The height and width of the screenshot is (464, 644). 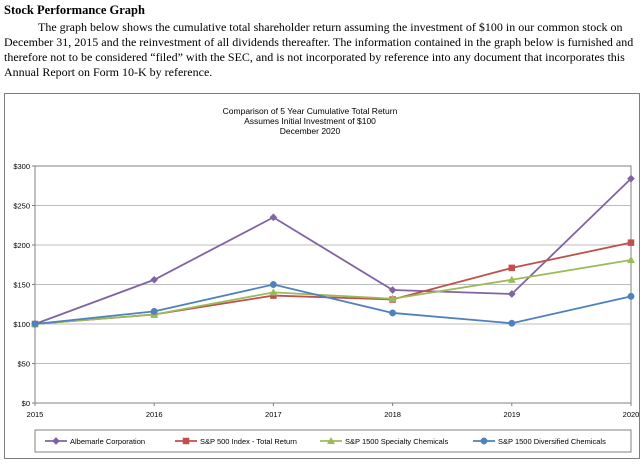 What do you see at coordinates (21, 245) in the screenshot?
I see `y-tick-label: $200` at bounding box center [21, 245].